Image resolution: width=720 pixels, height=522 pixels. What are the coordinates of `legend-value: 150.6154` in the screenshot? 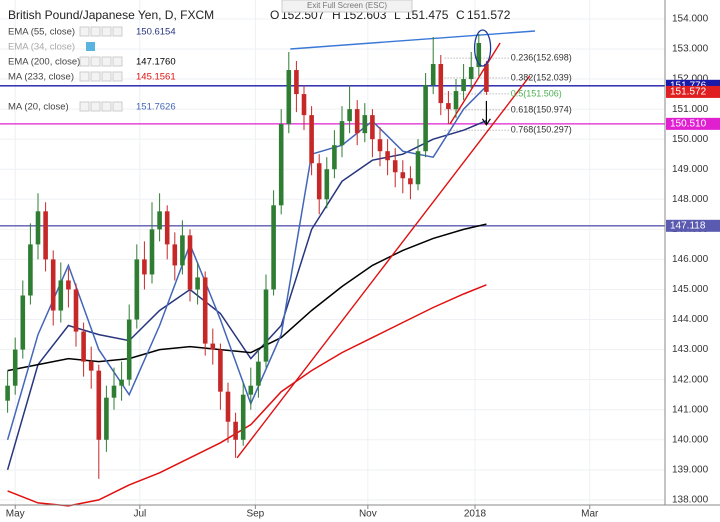 It's located at (156, 32).